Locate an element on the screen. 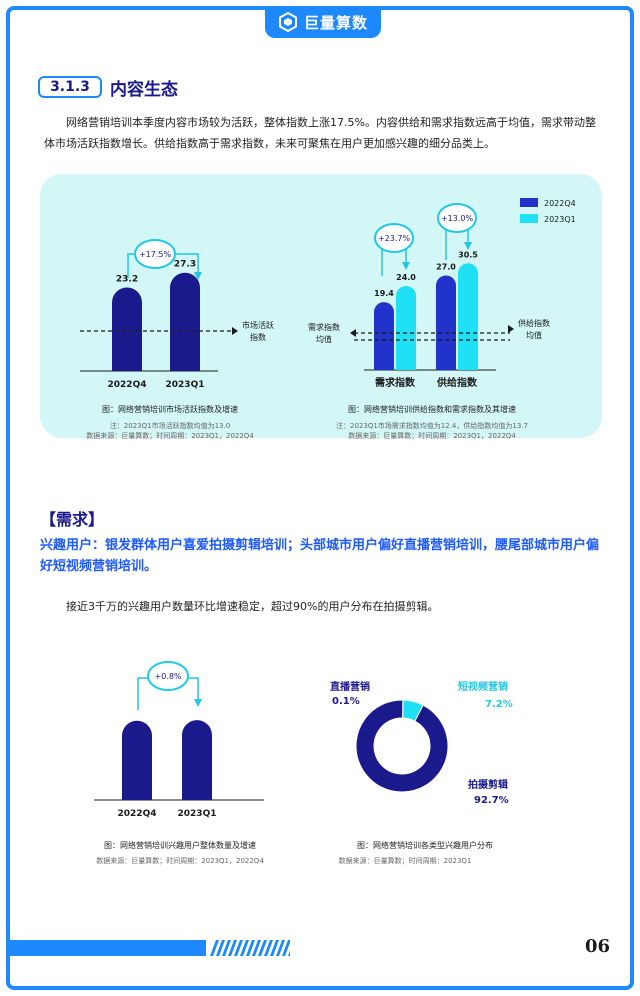 This screenshot has width=640, height=996. bar-value-label: 27.0 is located at coordinates (446, 267).